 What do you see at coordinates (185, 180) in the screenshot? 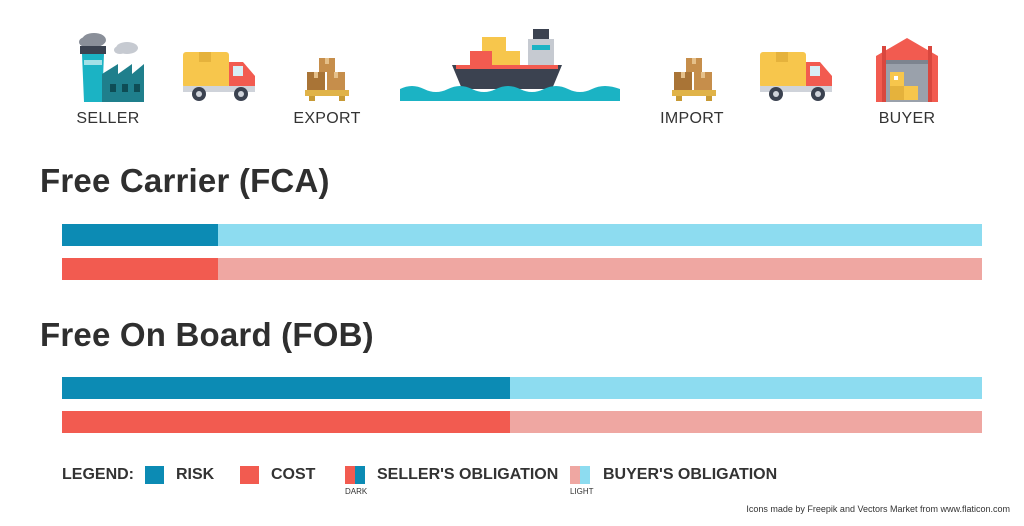
I see `section-title-fca: Free Carrier (FCA)` at bounding box center [185, 180].